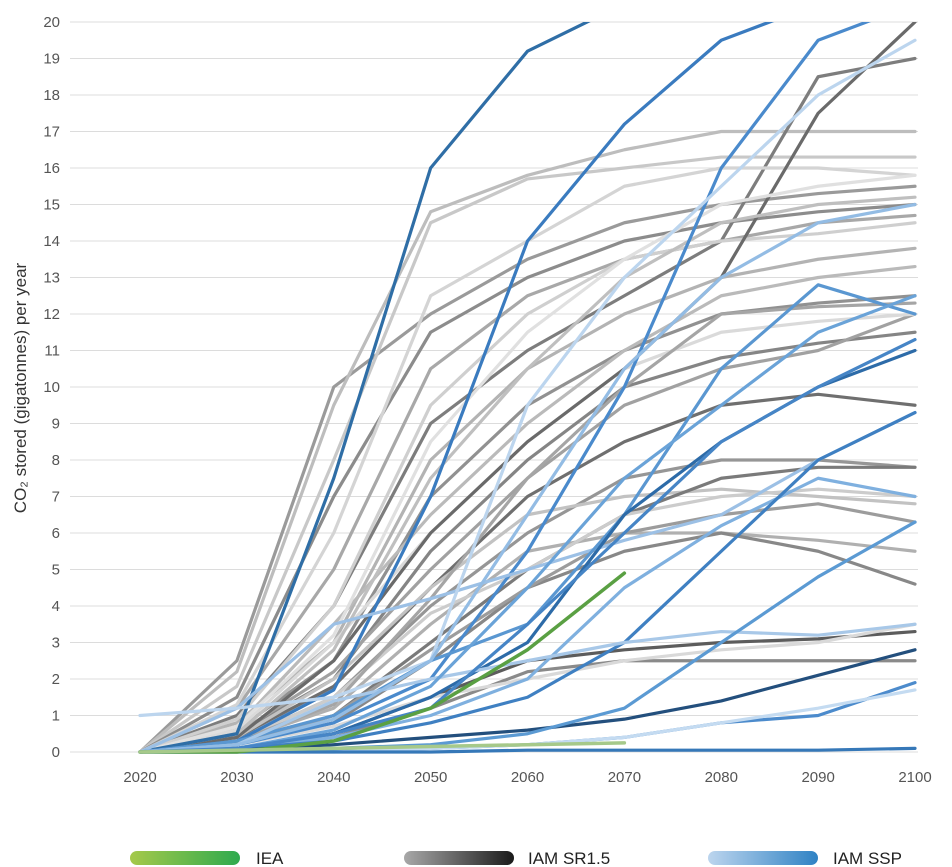  What do you see at coordinates (56, 752) in the screenshot?
I see `y-tick-label: 0` at bounding box center [56, 752].